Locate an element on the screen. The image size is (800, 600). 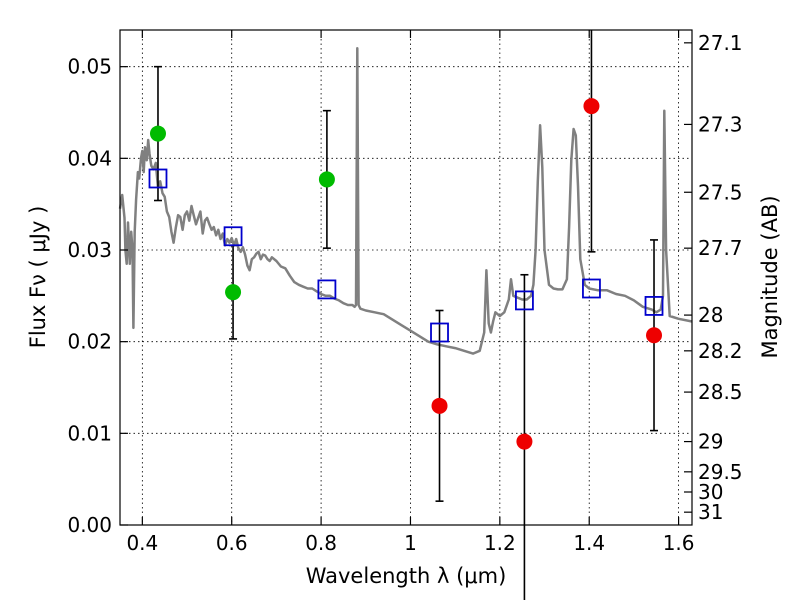
magnitude-tick-label: 28 is located at coordinates (710, 315).